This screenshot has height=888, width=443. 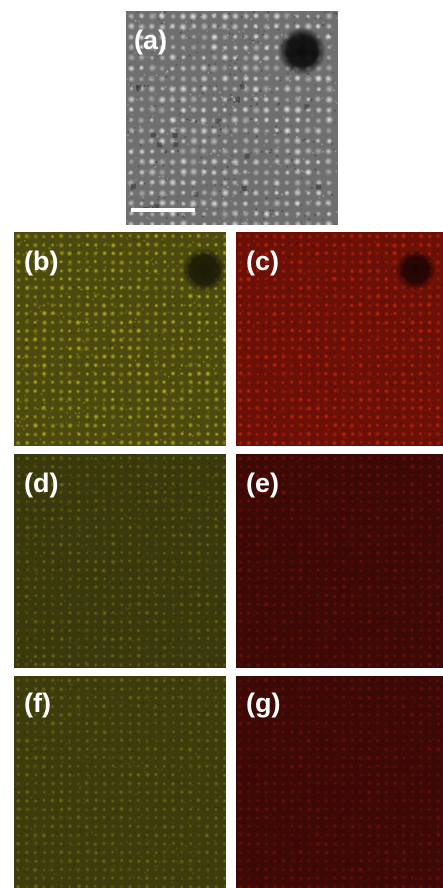 I want to click on panel-d-atom-columns, so click(x=120, y=561).